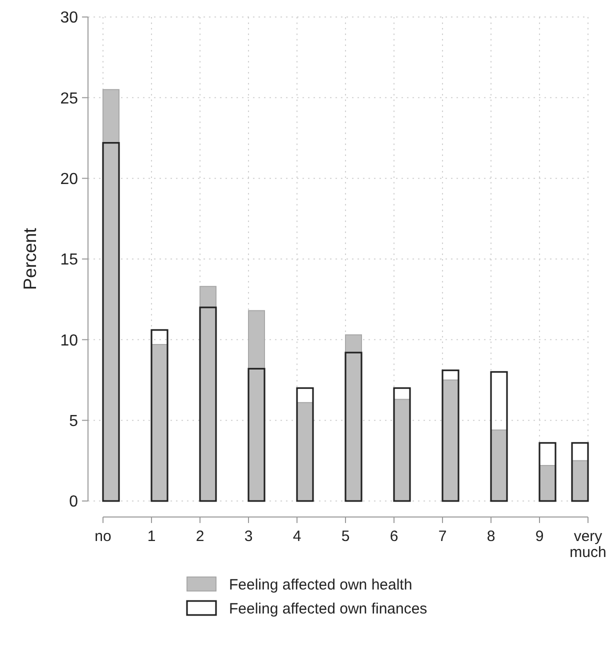 The image size is (611, 653). What do you see at coordinates (345, 536) in the screenshot?
I see `x-tick-label: 5` at bounding box center [345, 536].